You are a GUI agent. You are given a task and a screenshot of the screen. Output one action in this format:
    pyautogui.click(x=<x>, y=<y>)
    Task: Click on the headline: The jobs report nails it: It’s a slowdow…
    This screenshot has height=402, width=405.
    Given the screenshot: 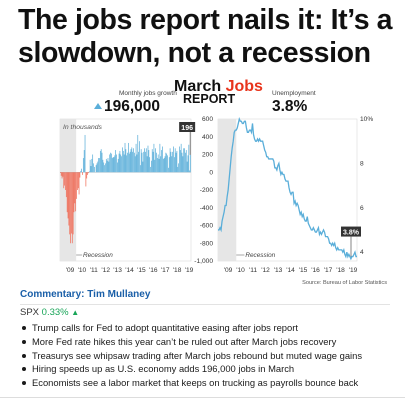 What is the action you would take?
    pyautogui.click(x=205, y=36)
    